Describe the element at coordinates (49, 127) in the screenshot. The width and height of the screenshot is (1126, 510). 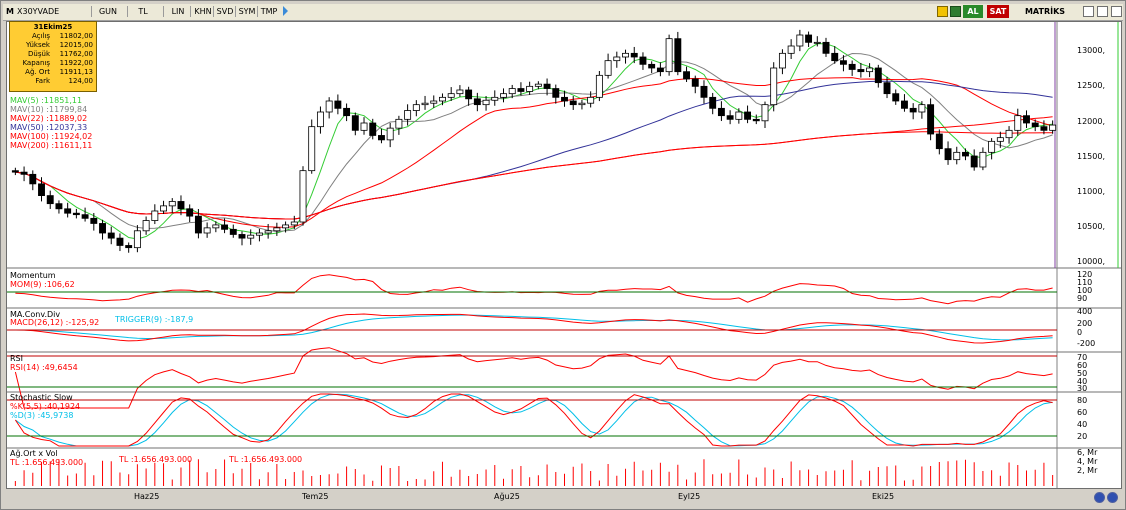
I see `legend-mav50: MAV(50) :12037,33` at that location.